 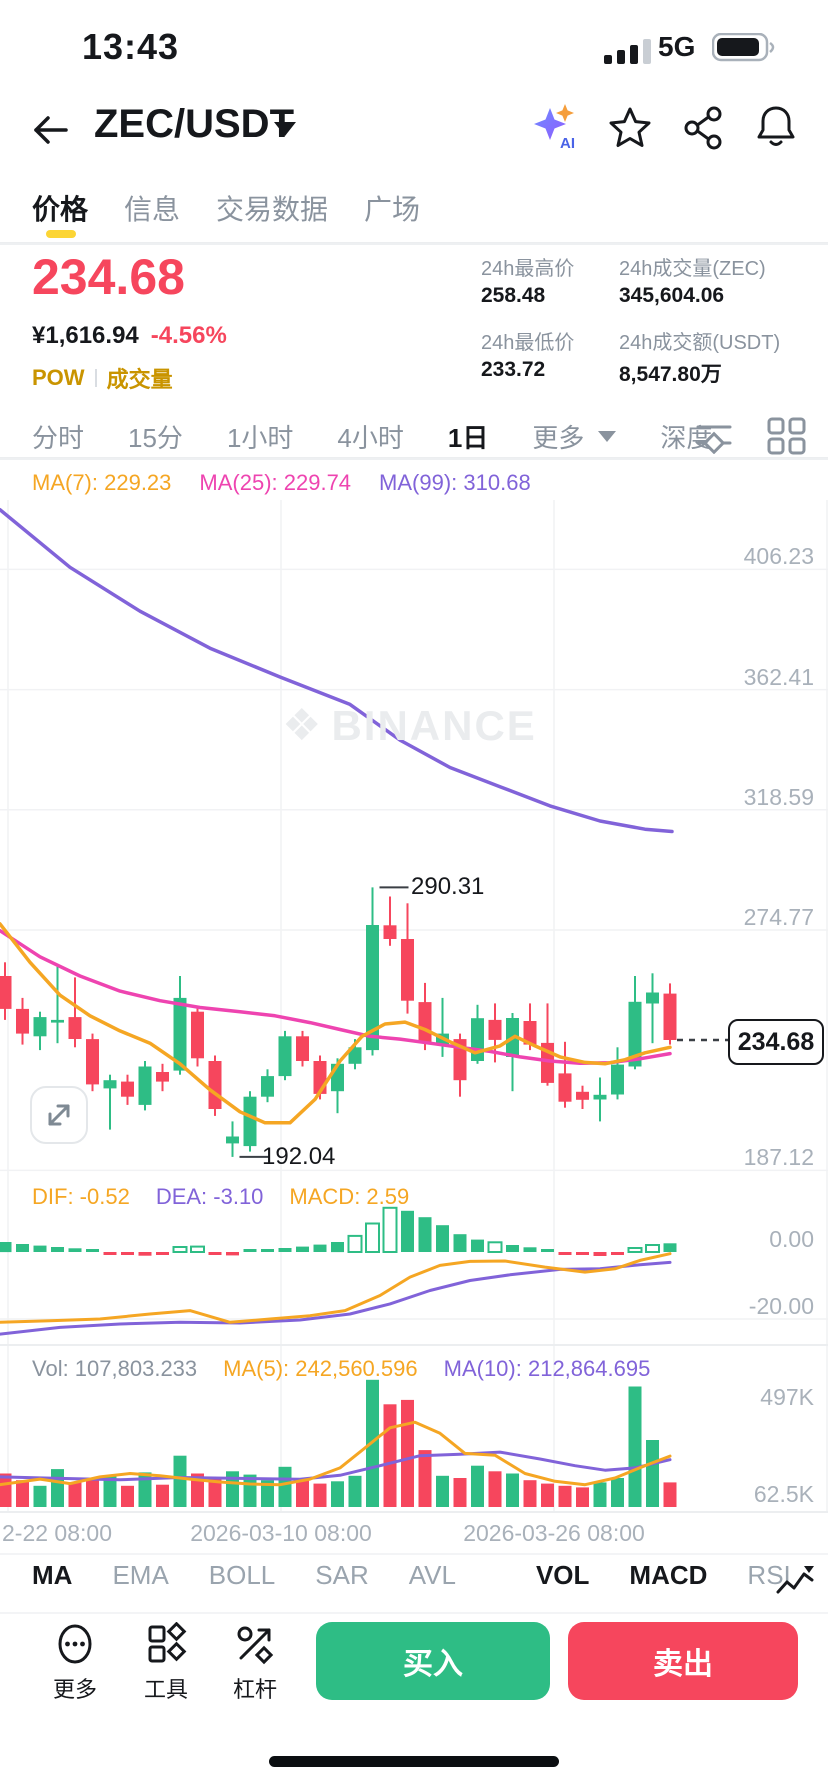 What do you see at coordinates (683, 1661) in the screenshot?
I see `sell-button: 卖出` at bounding box center [683, 1661].